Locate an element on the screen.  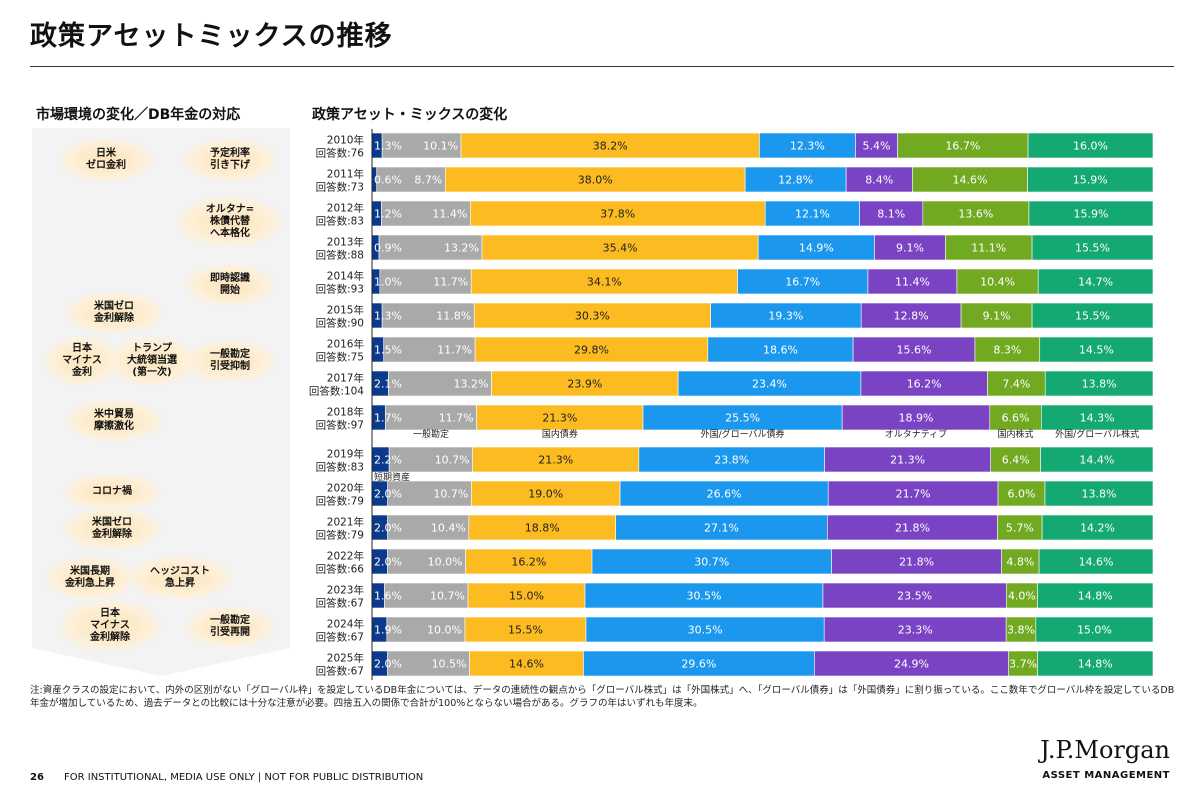
bar-9-国内債券 is located at coordinates (556, 459).